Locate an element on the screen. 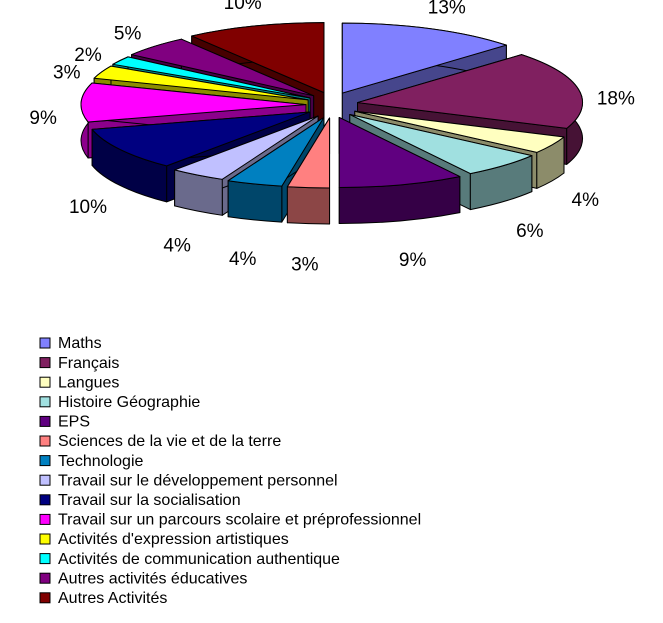  legend-label: Histoire Géographie is located at coordinates (129, 402).